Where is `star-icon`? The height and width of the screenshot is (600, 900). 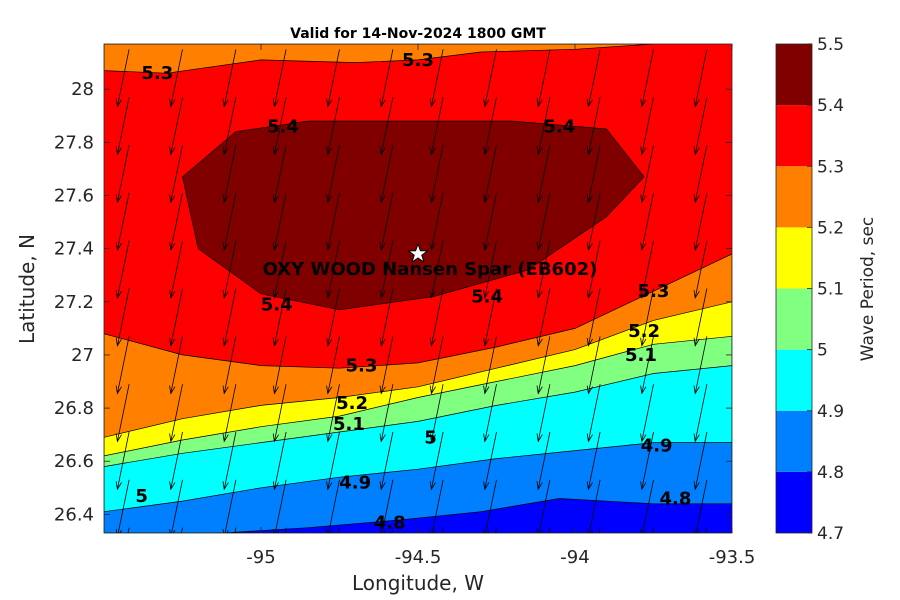 star-icon is located at coordinates (418, 253).